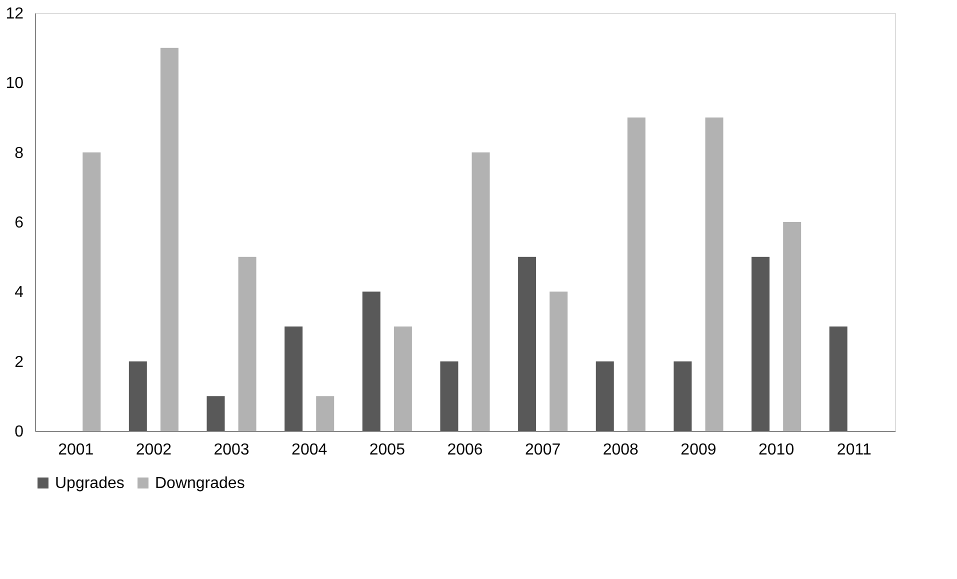 The image size is (957, 579). Describe the element at coordinates (387, 450) in the screenshot. I see `x-tick-label: 2005` at that location.